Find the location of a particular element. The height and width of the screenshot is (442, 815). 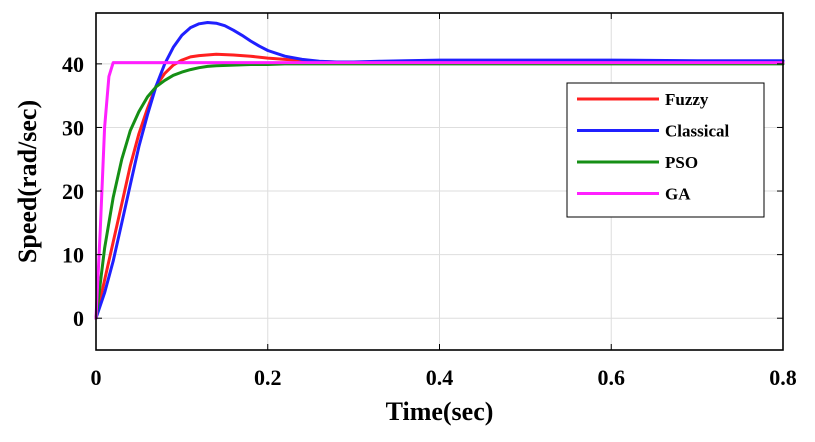

legend-label-ga: GA is located at coordinates (678, 194).